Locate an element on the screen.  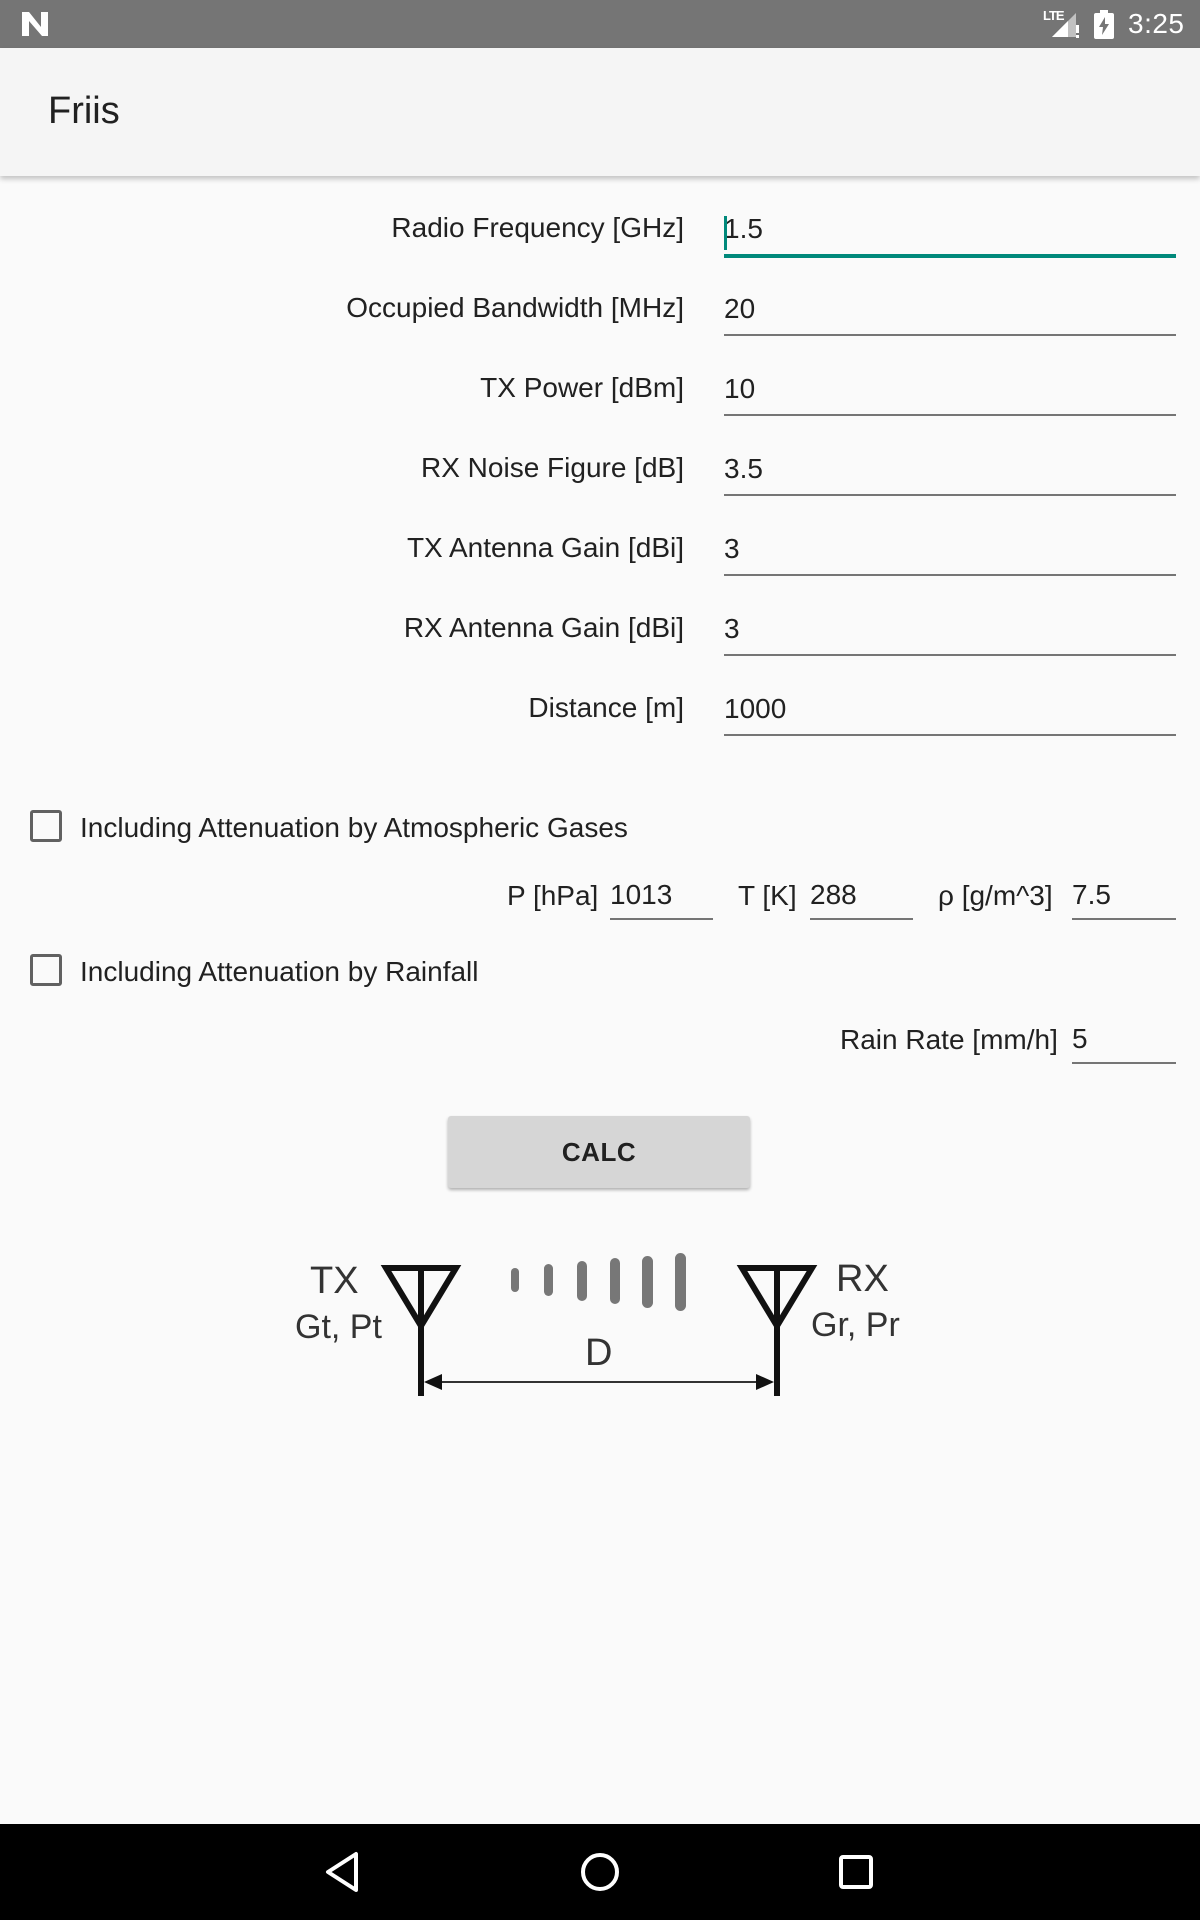
friis-diagram: TX Gt, Pt RX Gr, Pr D is located at coordinates (600, 1321).